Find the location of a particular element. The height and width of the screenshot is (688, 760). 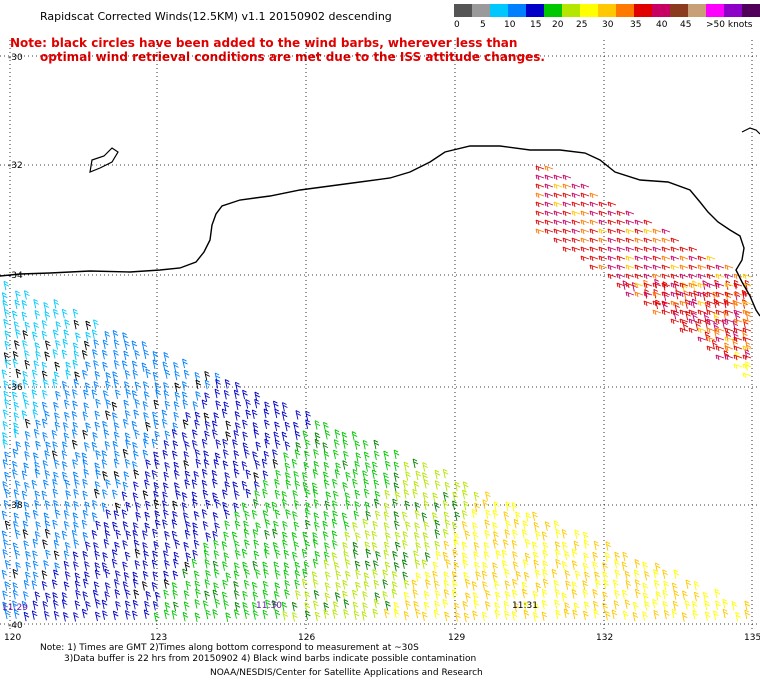

lon-label-123: 123 is located at coordinates (158, 638).